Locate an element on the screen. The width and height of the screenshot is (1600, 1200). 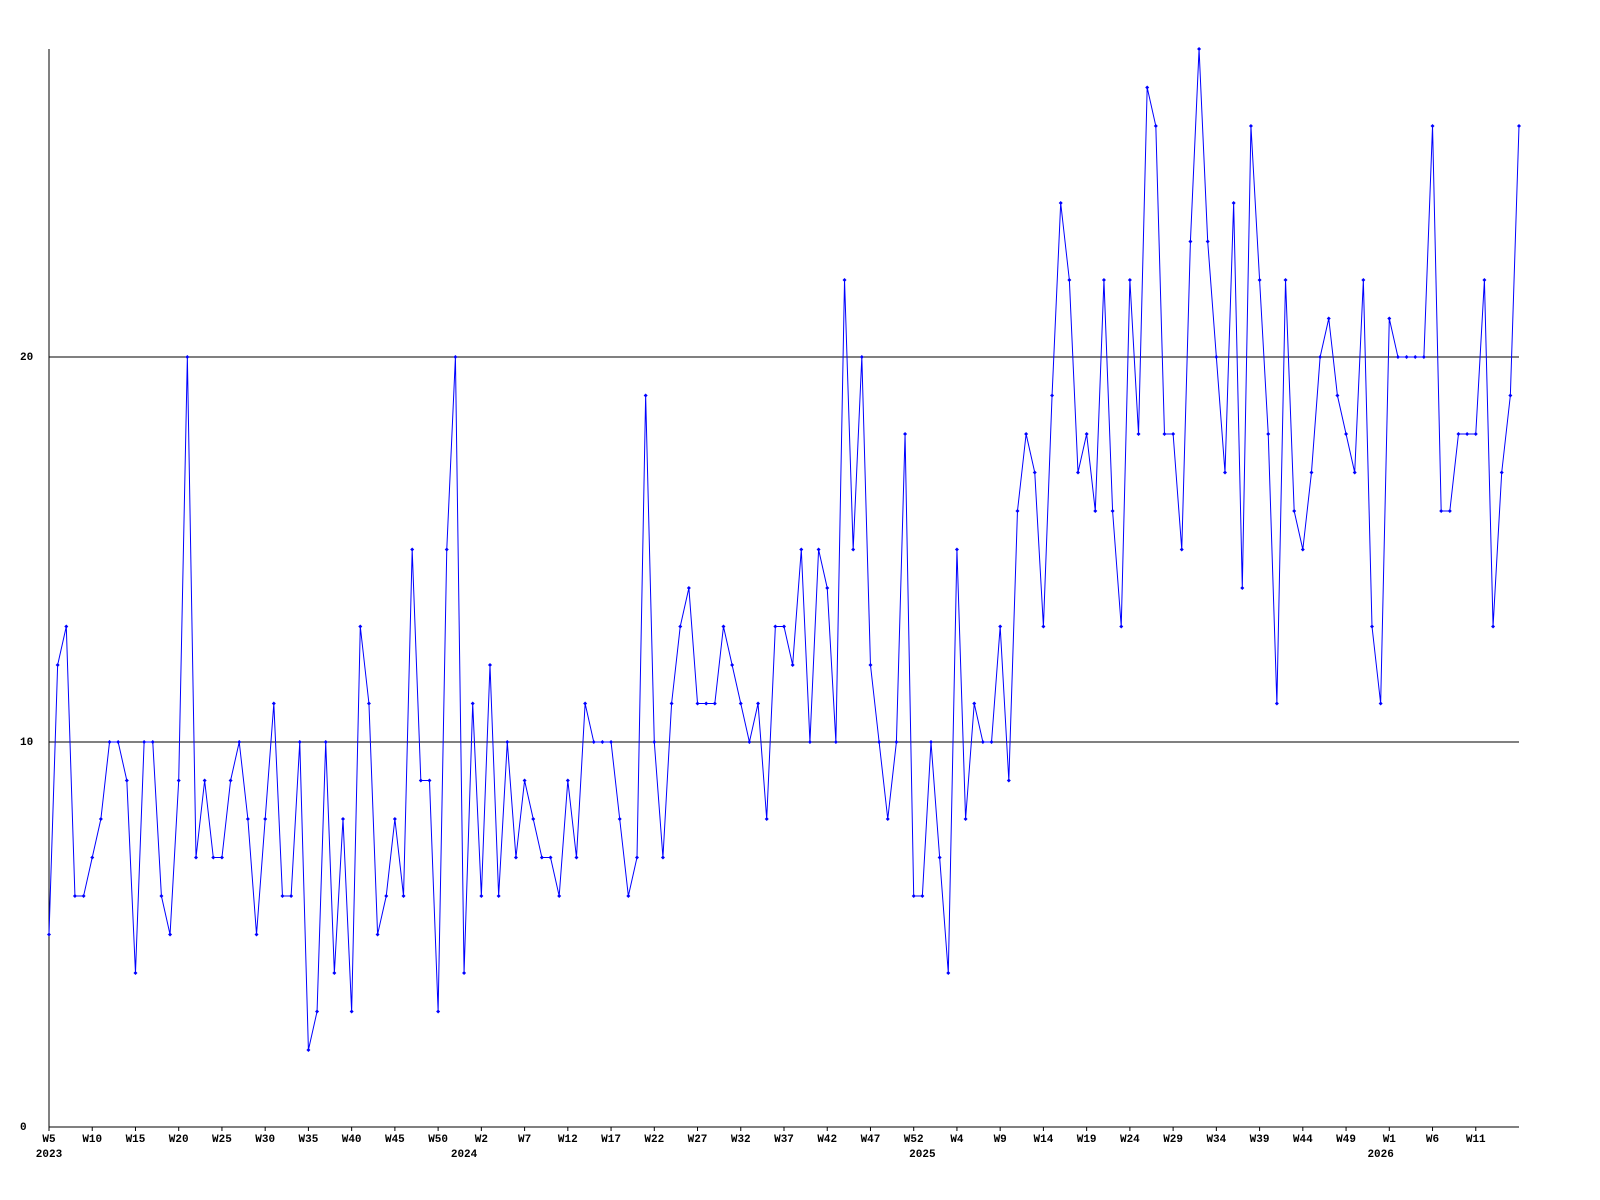
year-label: 2025 is located at coordinates (922, 1155).